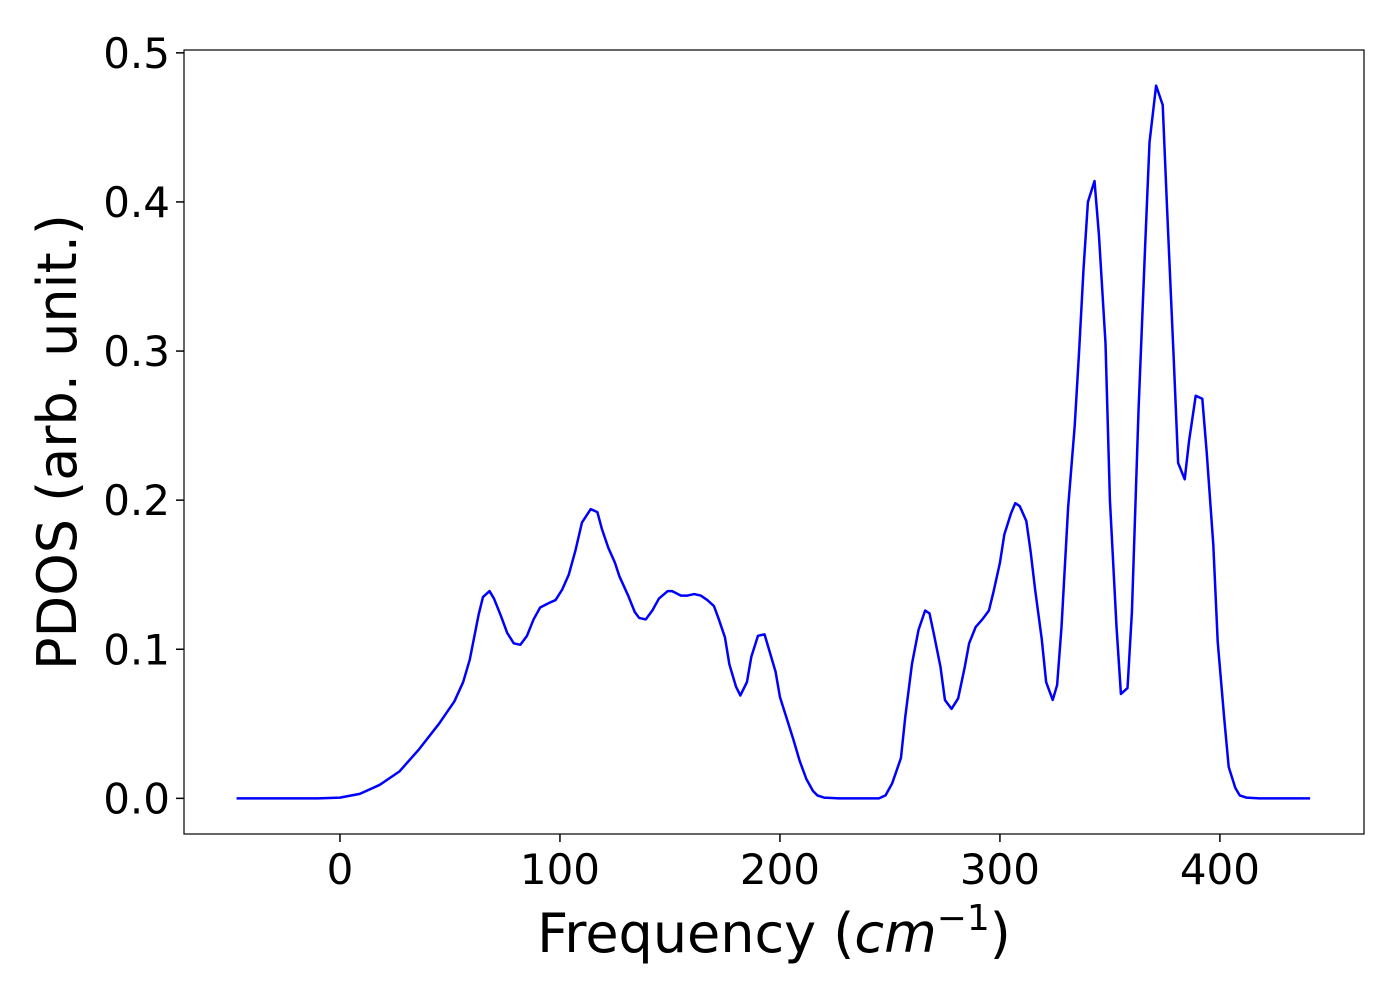 The width and height of the screenshot is (1400, 1000). What do you see at coordinates (1000, 869) in the screenshot?
I see `x-tick-label: 300` at bounding box center [1000, 869].